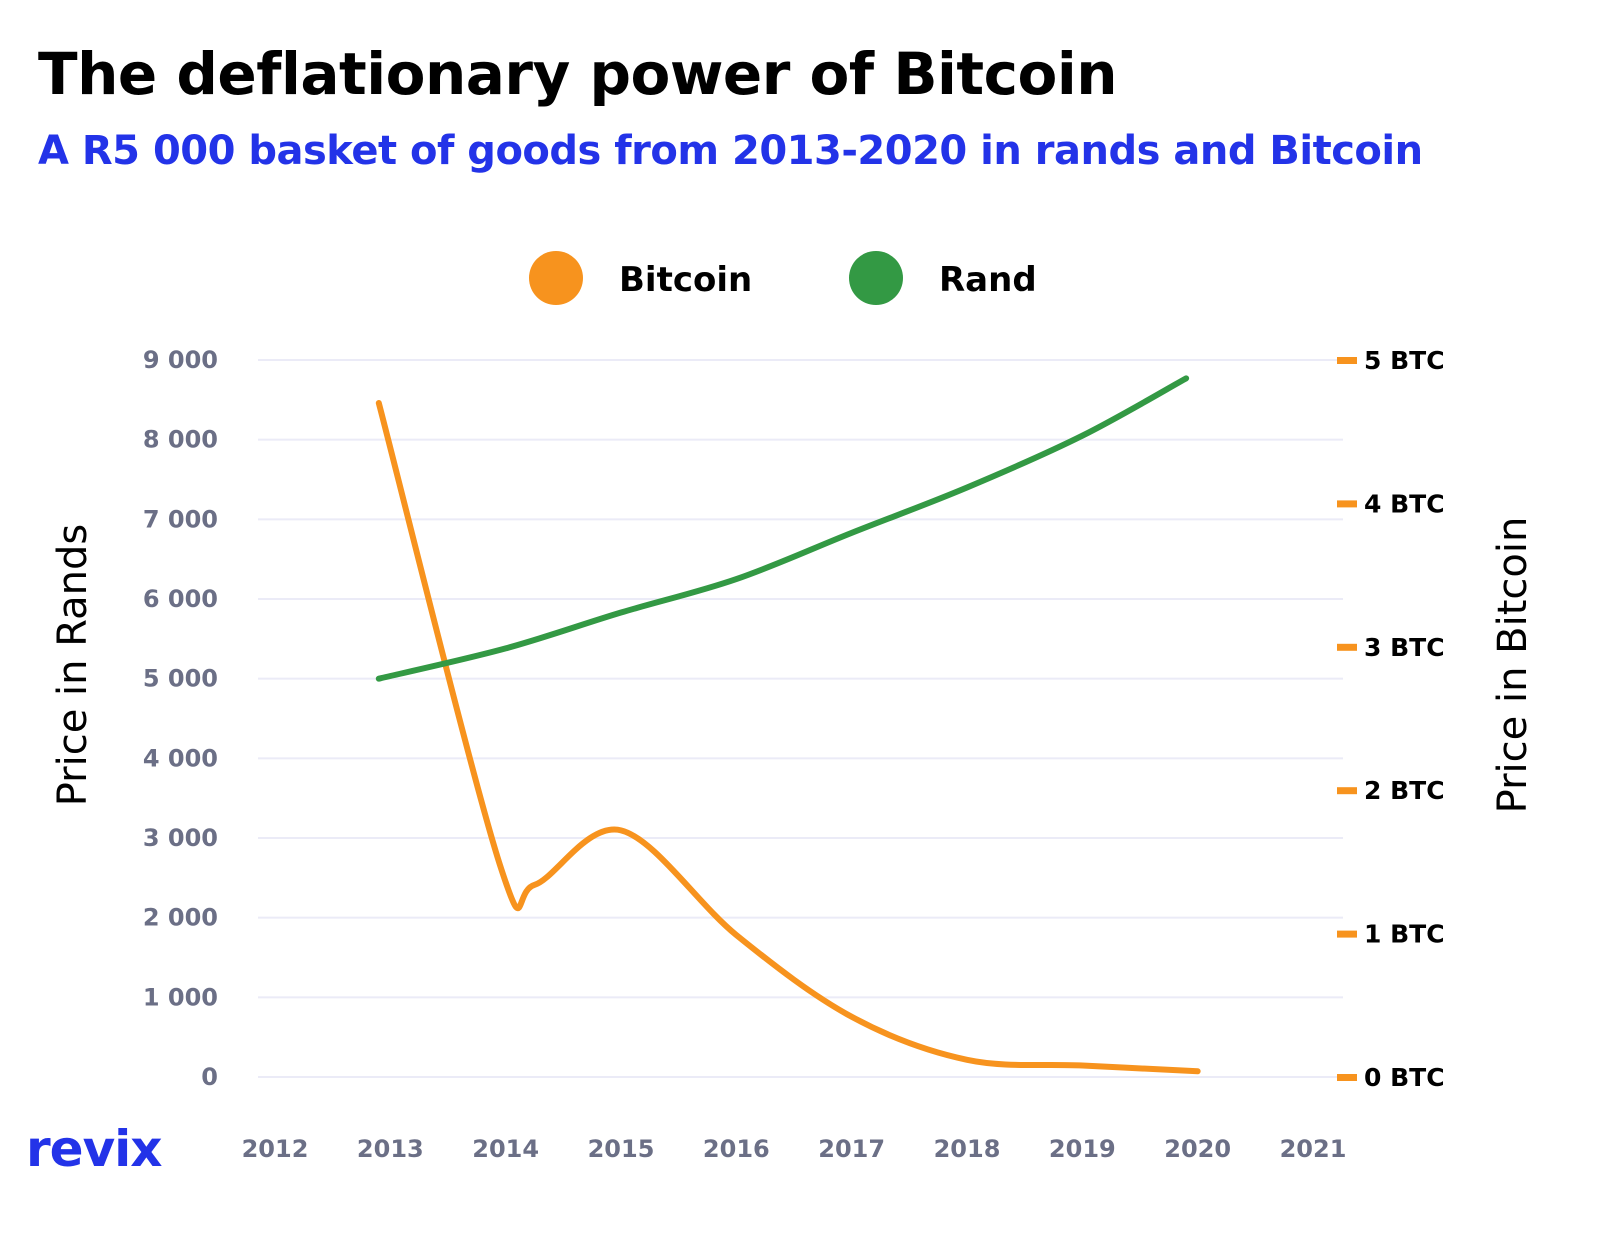 This screenshot has height=1243, width=1600. Describe the element at coordinates (73, 665) in the screenshot. I see `y-axis-label: Price in Rands` at that location.